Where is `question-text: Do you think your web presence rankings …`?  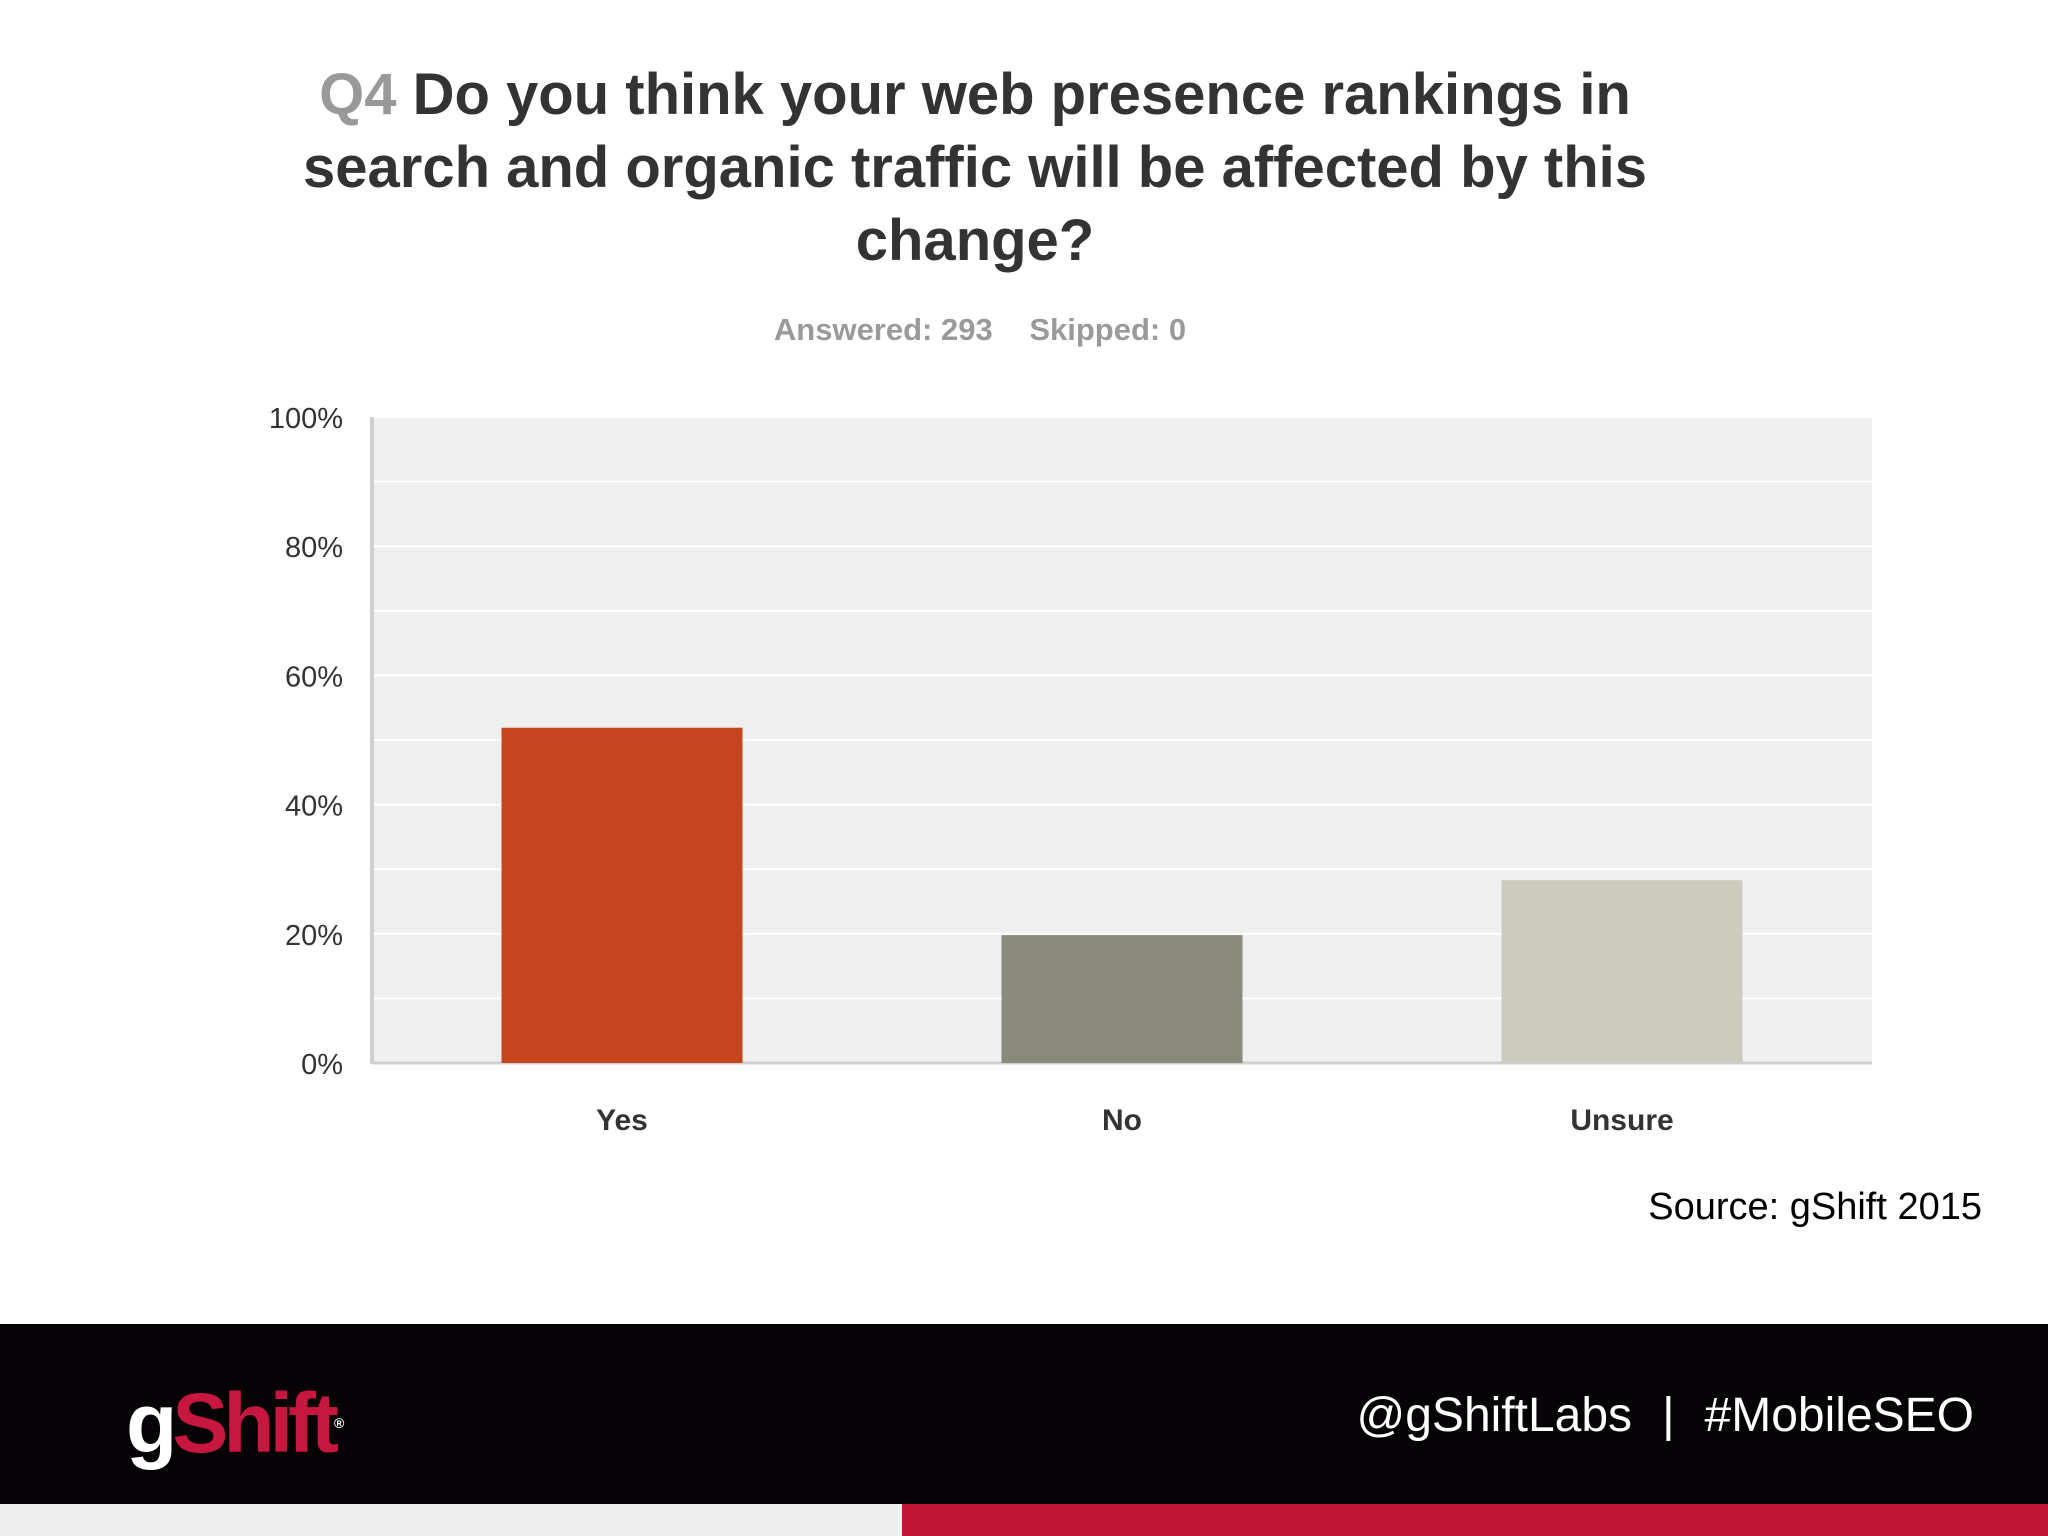
question-text: Do you think your web presence rankings … is located at coordinates (975, 167).